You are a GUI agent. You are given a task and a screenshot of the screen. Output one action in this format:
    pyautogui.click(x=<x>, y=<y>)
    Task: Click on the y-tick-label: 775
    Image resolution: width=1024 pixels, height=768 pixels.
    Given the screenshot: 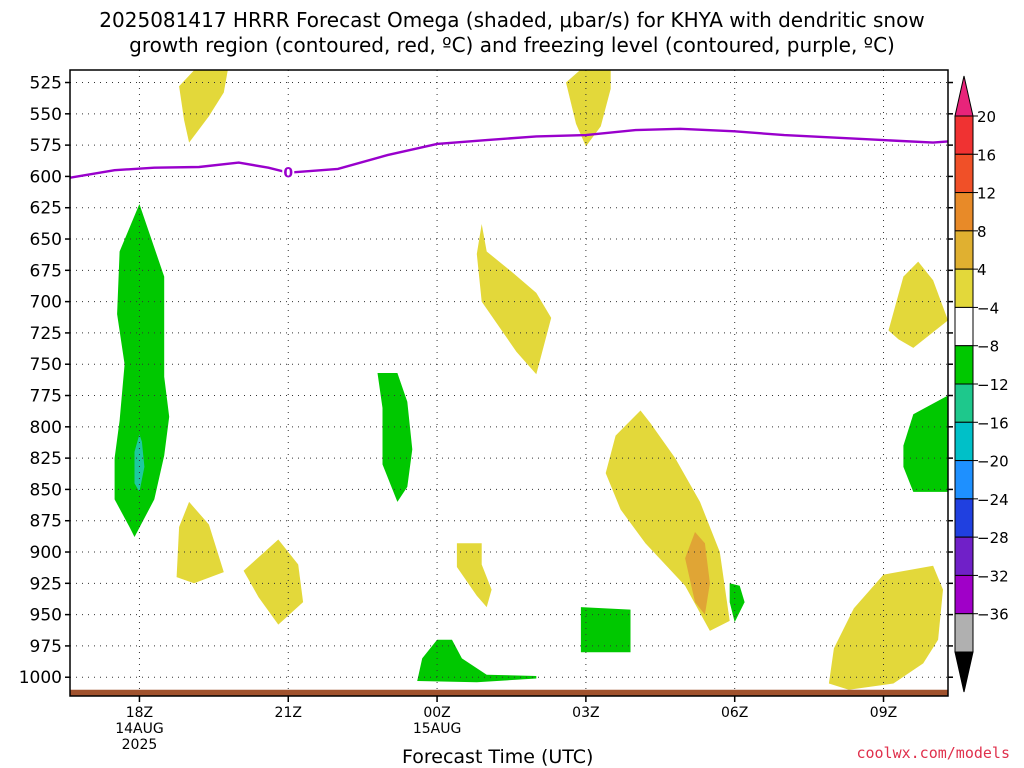 What is the action you would take?
    pyautogui.click(x=46, y=397)
    